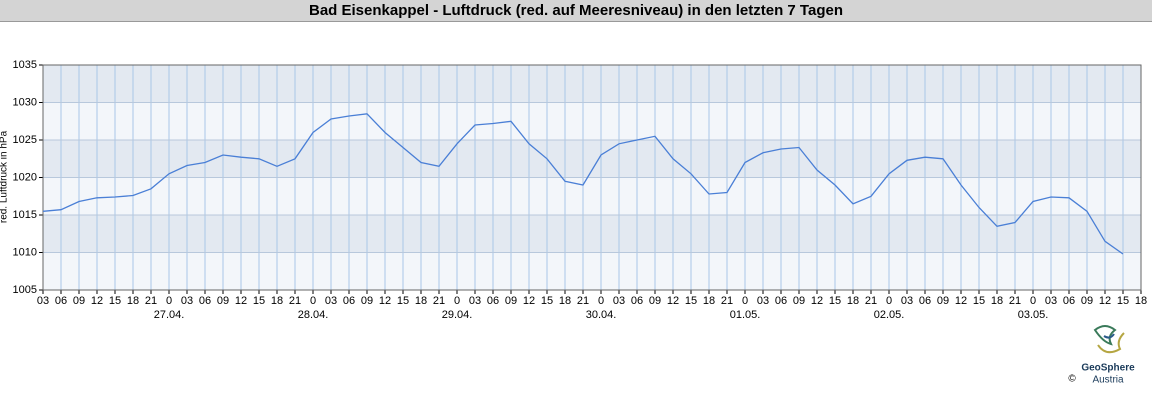  I want to click on copyright: ©, so click(1072, 379).